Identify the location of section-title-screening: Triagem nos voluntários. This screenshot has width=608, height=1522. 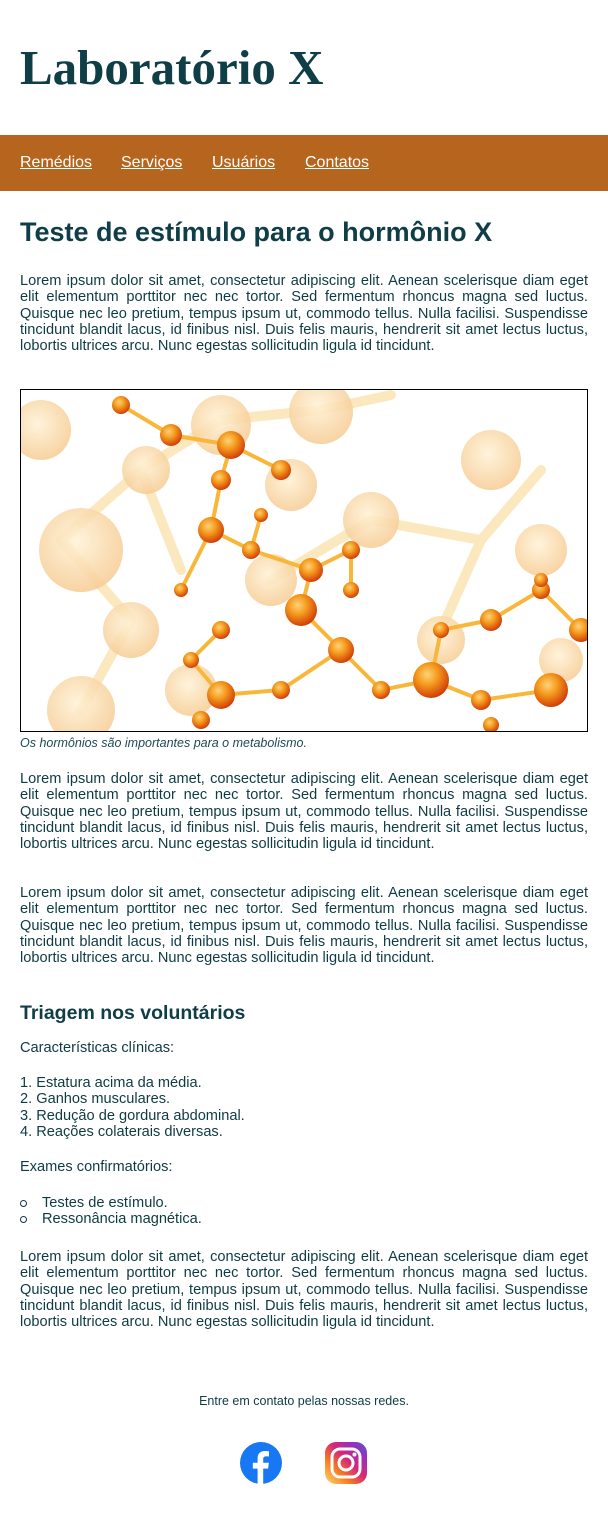
(133, 1013).